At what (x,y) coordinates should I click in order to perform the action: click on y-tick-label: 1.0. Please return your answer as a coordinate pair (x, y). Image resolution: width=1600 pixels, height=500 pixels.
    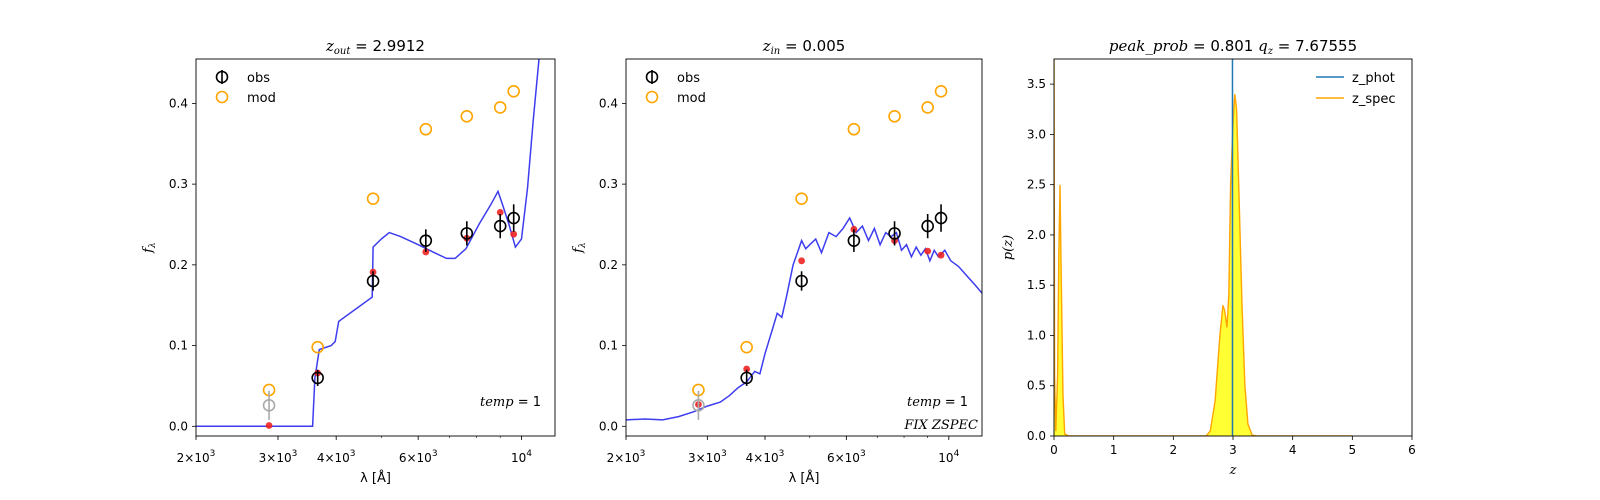
    Looking at the image, I should click on (1036, 335).